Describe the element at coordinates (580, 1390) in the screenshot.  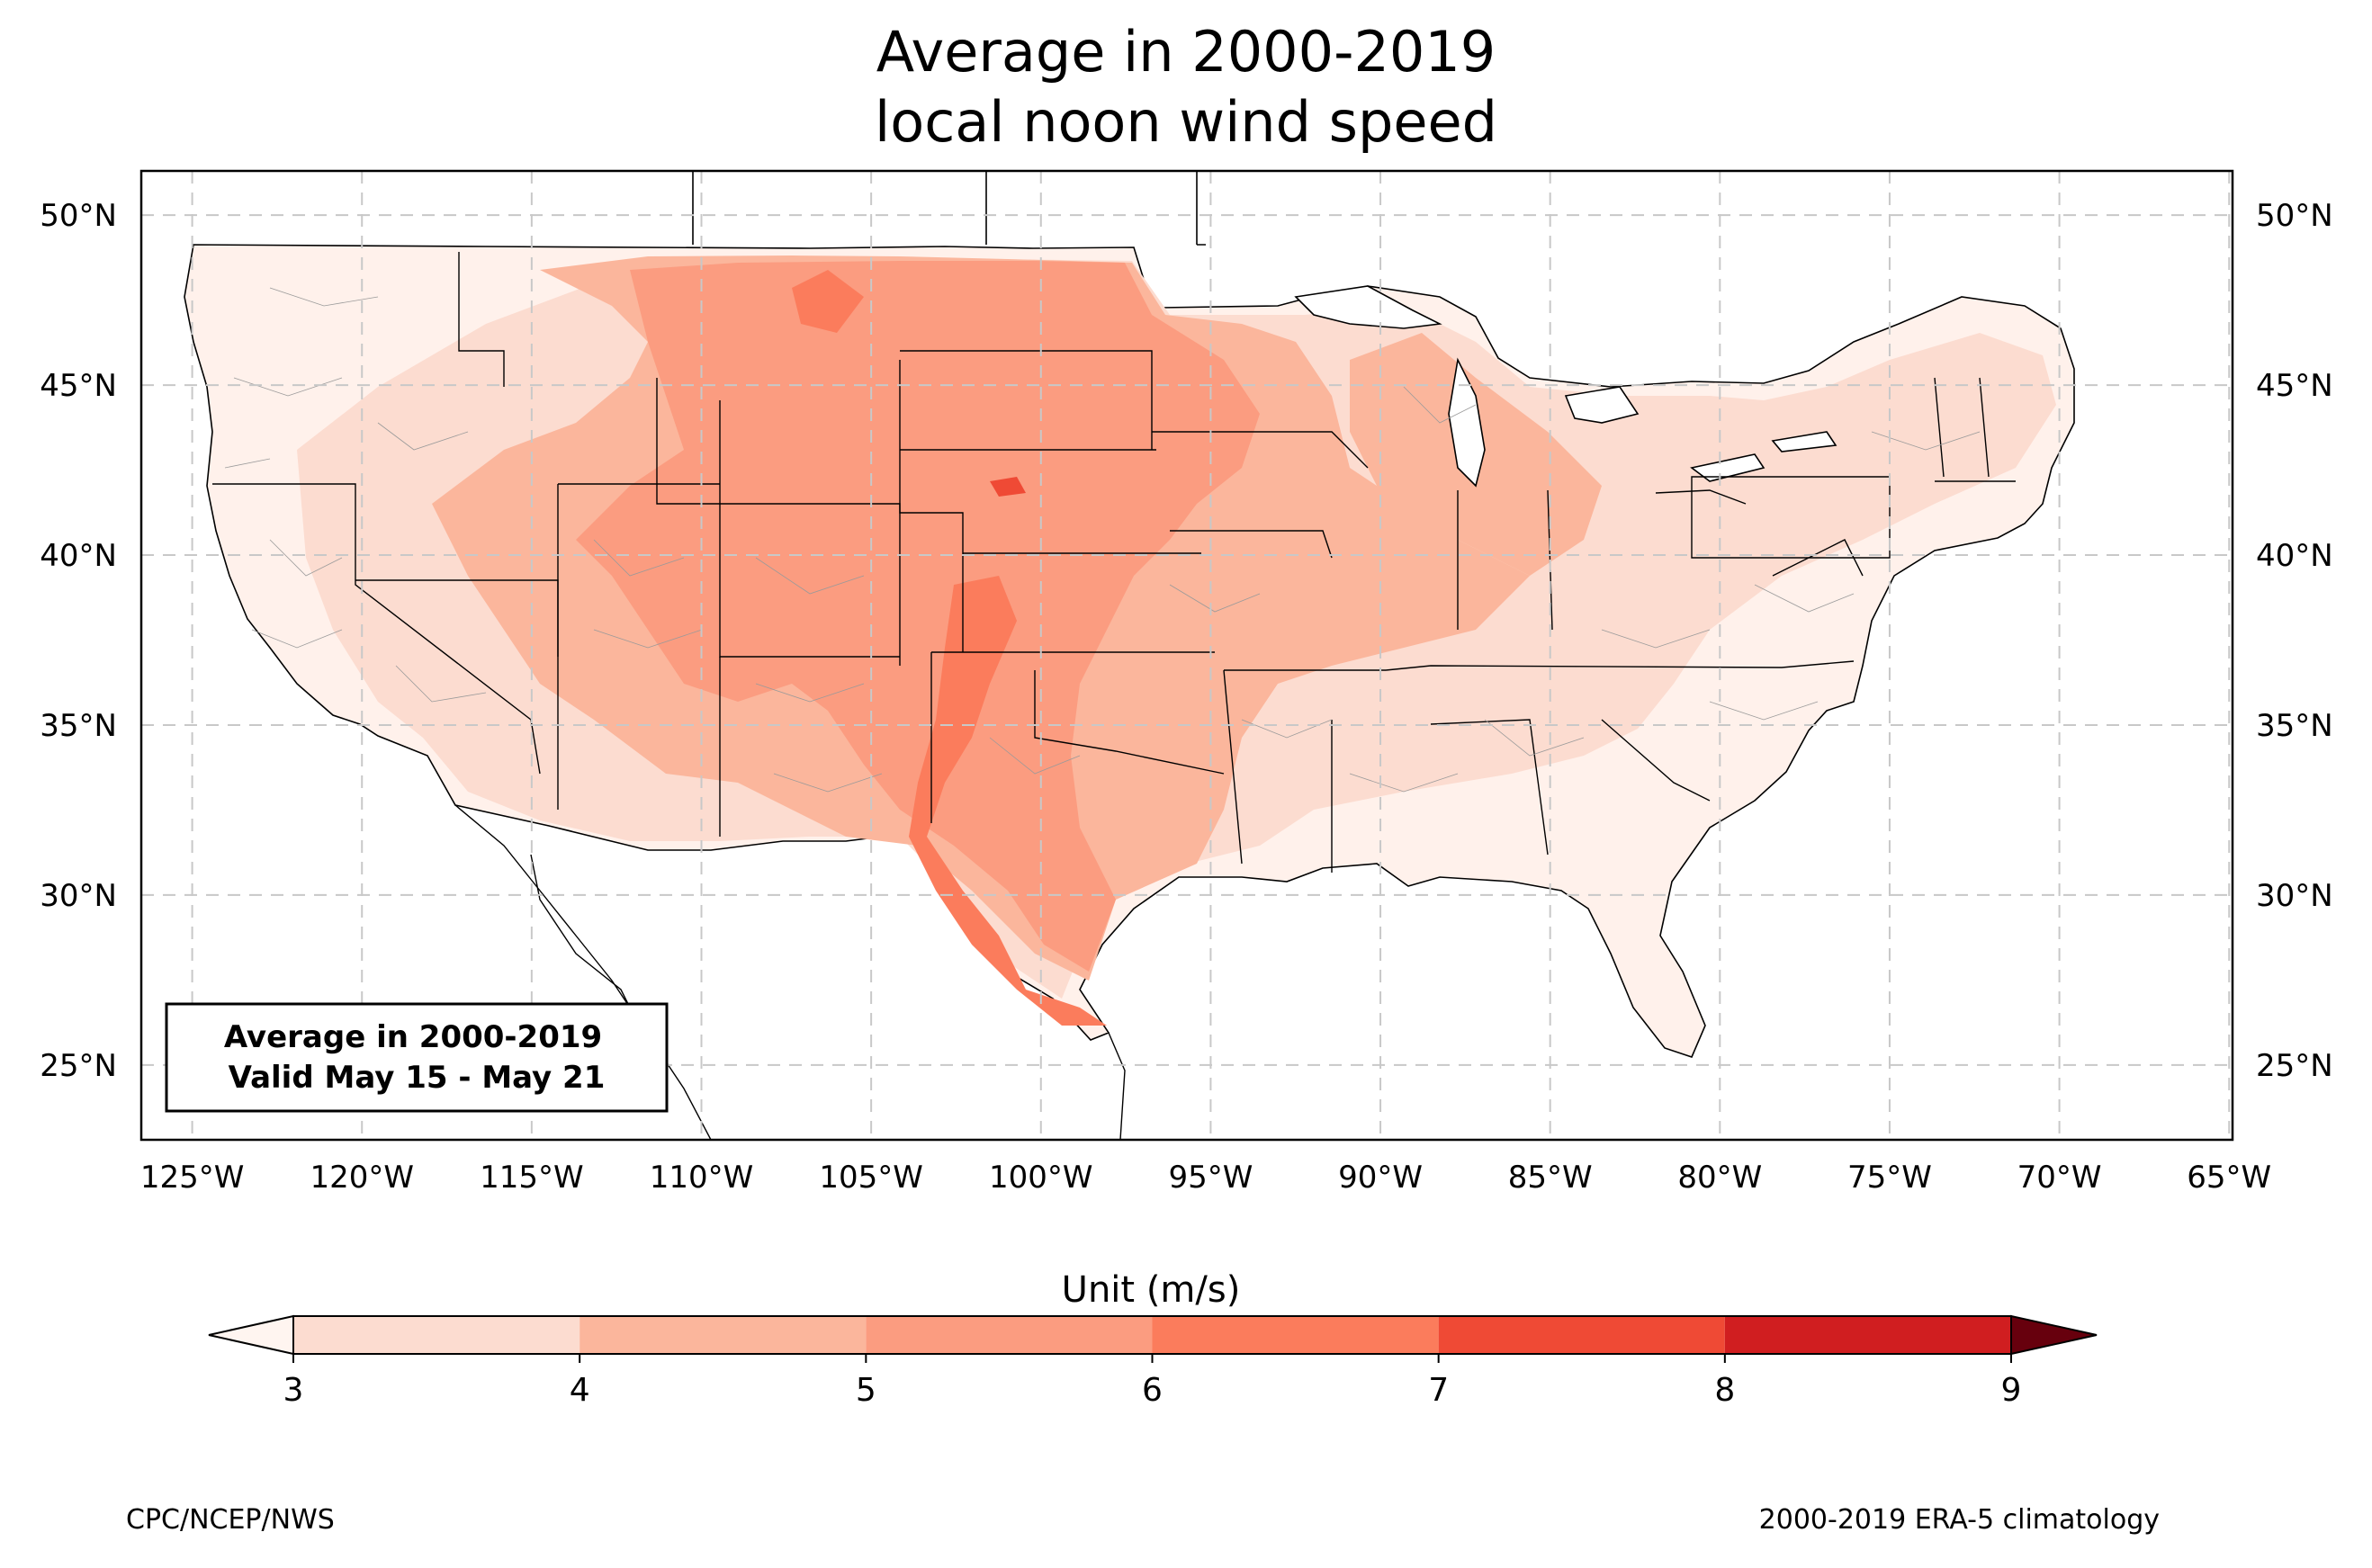
I see `colorbar-tick-label: 4` at that location.